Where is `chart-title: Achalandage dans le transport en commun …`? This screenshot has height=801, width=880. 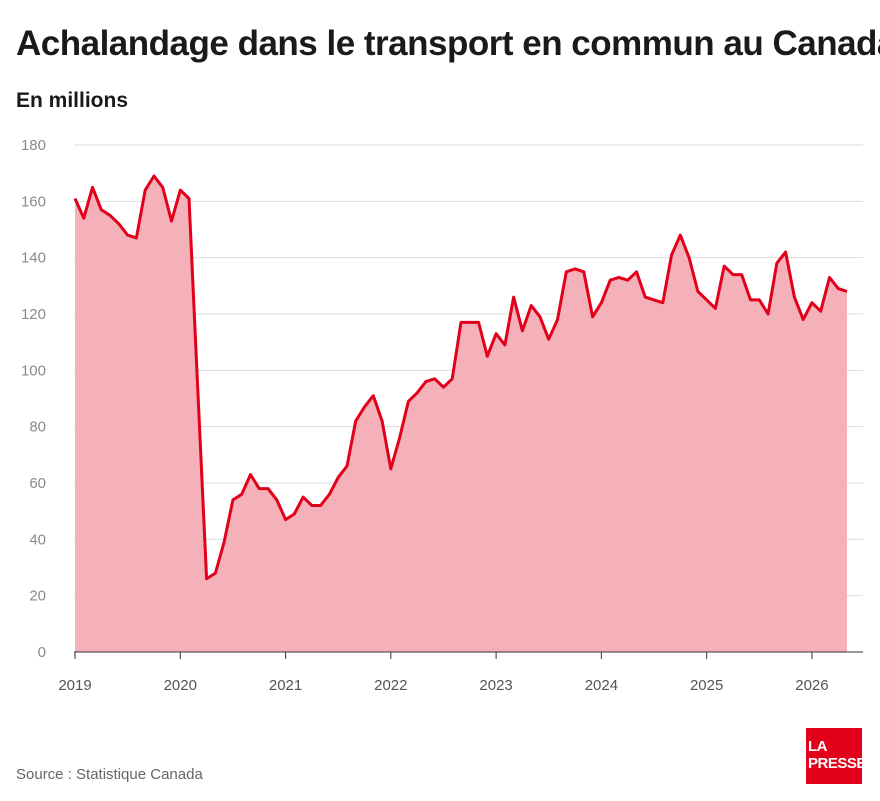
chart-title: Achalandage dans le transport en commun … is located at coordinates (448, 43).